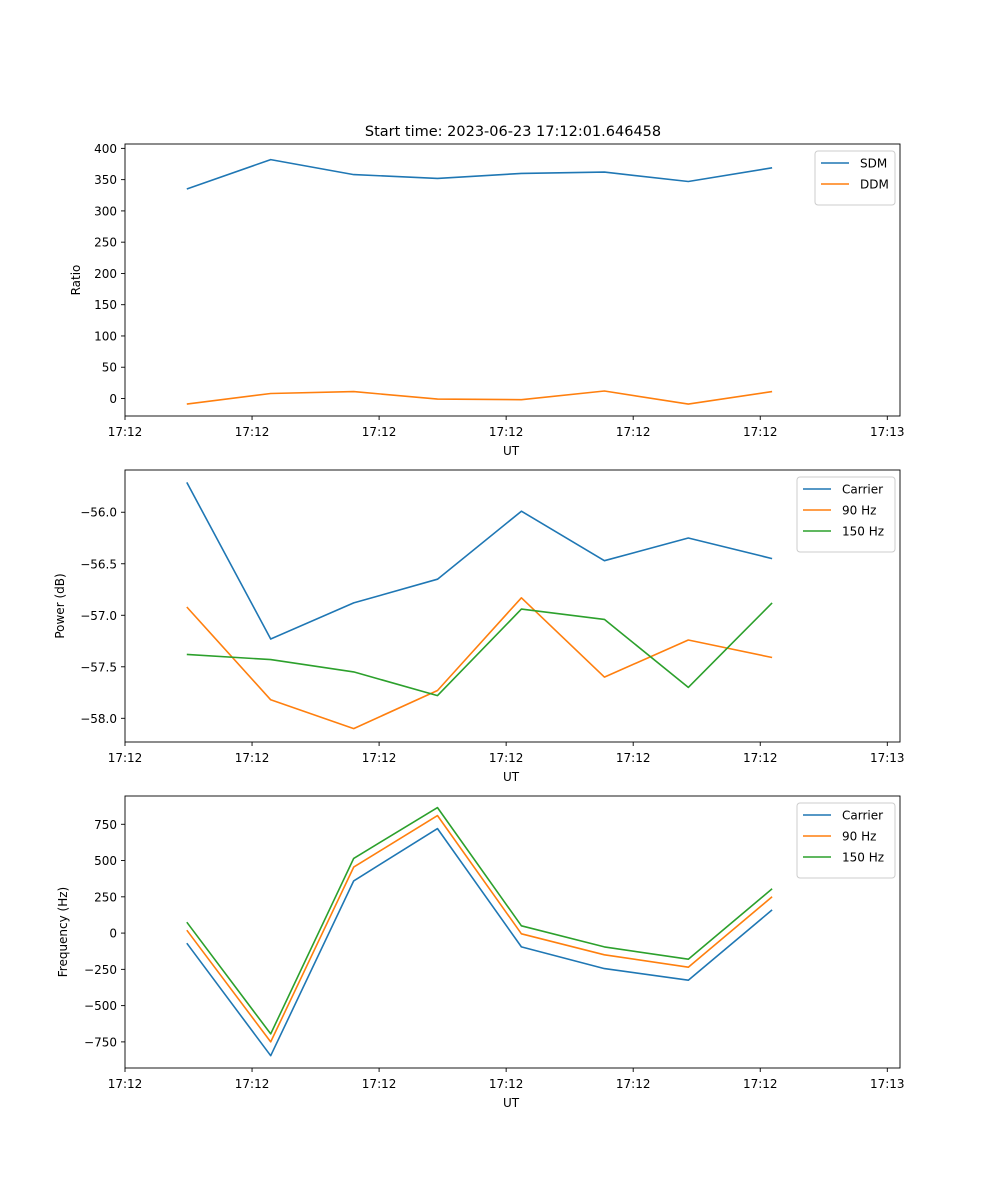 This screenshot has height=1200, width=1000. What do you see at coordinates (98, 616) in the screenshot?
I see `y-tick-label: −57.0` at bounding box center [98, 616].